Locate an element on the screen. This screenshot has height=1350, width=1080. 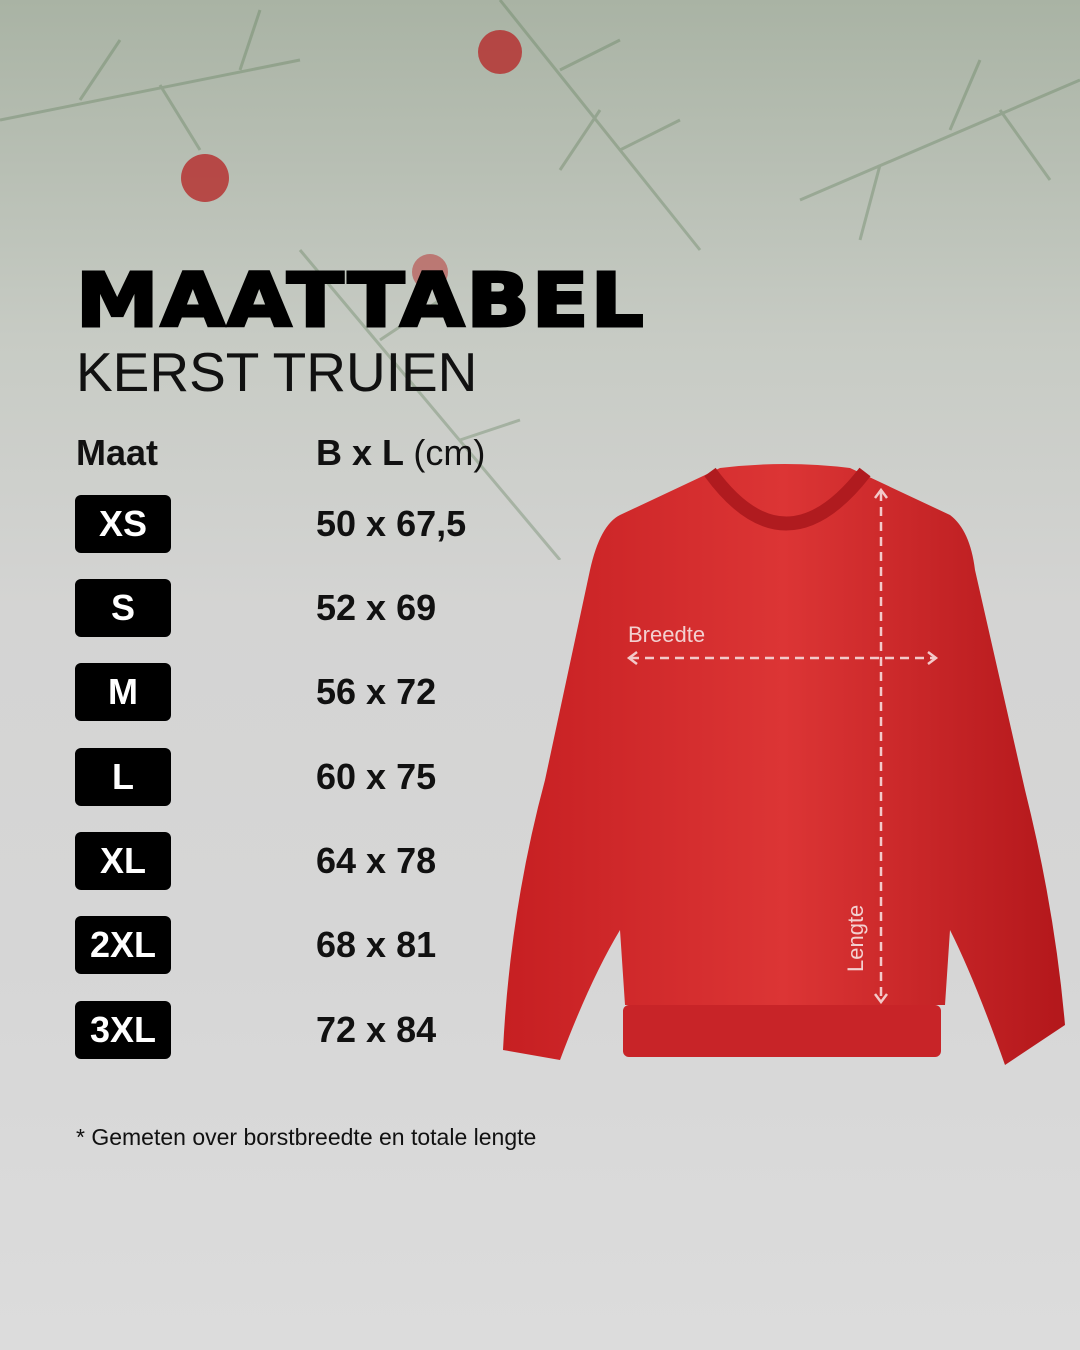
size-row: 3XL 72 x 84 is located at coordinates (325, 1030).